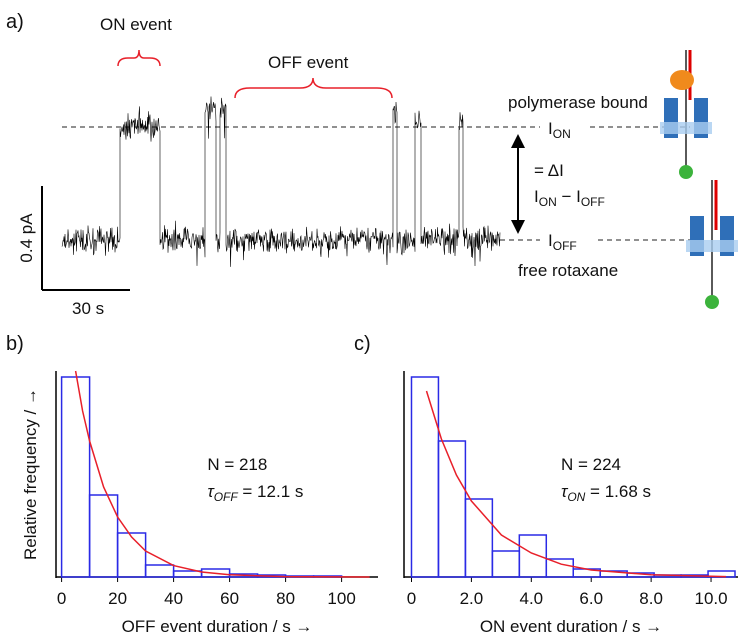 The image size is (740, 639). Describe the element at coordinates (578, 102) in the screenshot. I see `polymerase-bound-label: polymerase bound` at that location.